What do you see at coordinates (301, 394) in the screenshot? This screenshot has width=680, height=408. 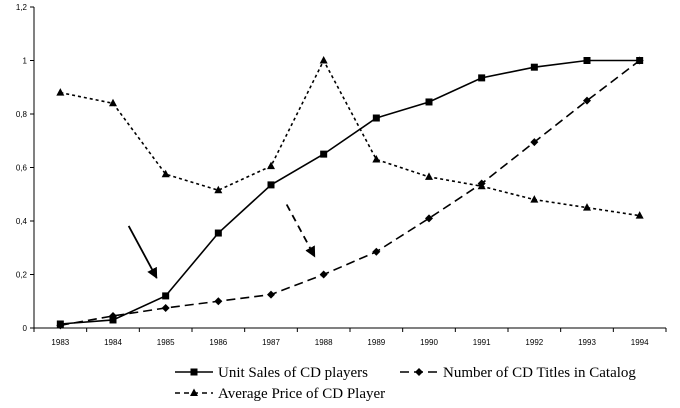 I see `legend-label: Average Price of CD Player` at bounding box center [301, 394].